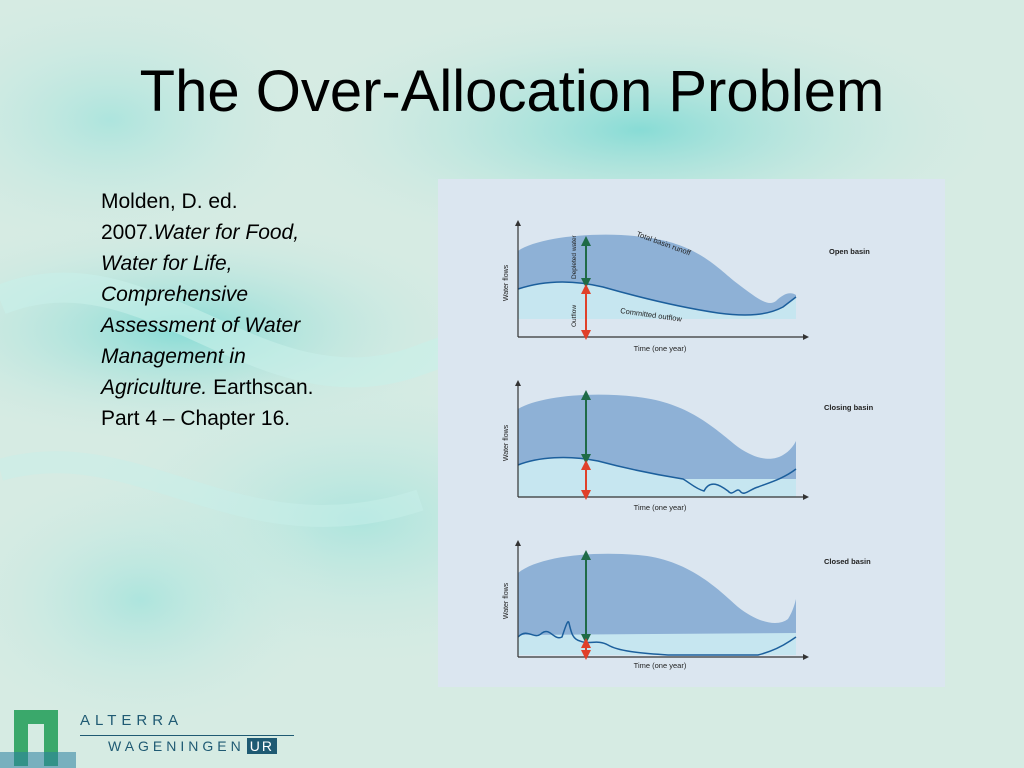 Image resolution: width=1024 pixels, height=768 pixels. I want to click on panel-title: Closing basin, so click(849, 407).